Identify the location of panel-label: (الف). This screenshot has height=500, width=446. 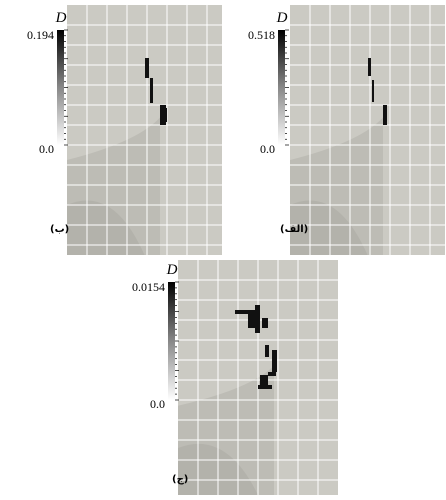
(294, 229).